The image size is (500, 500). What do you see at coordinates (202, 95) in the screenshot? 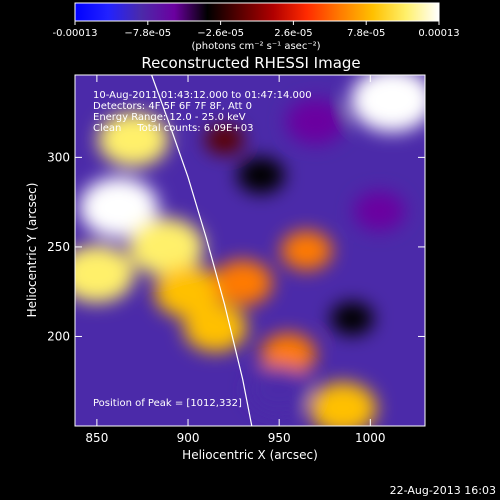
I see `annotation-time-range: 10-Aug-2011 01:43:12.000 to 01:47:14.000` at bounding box center [202, 95].